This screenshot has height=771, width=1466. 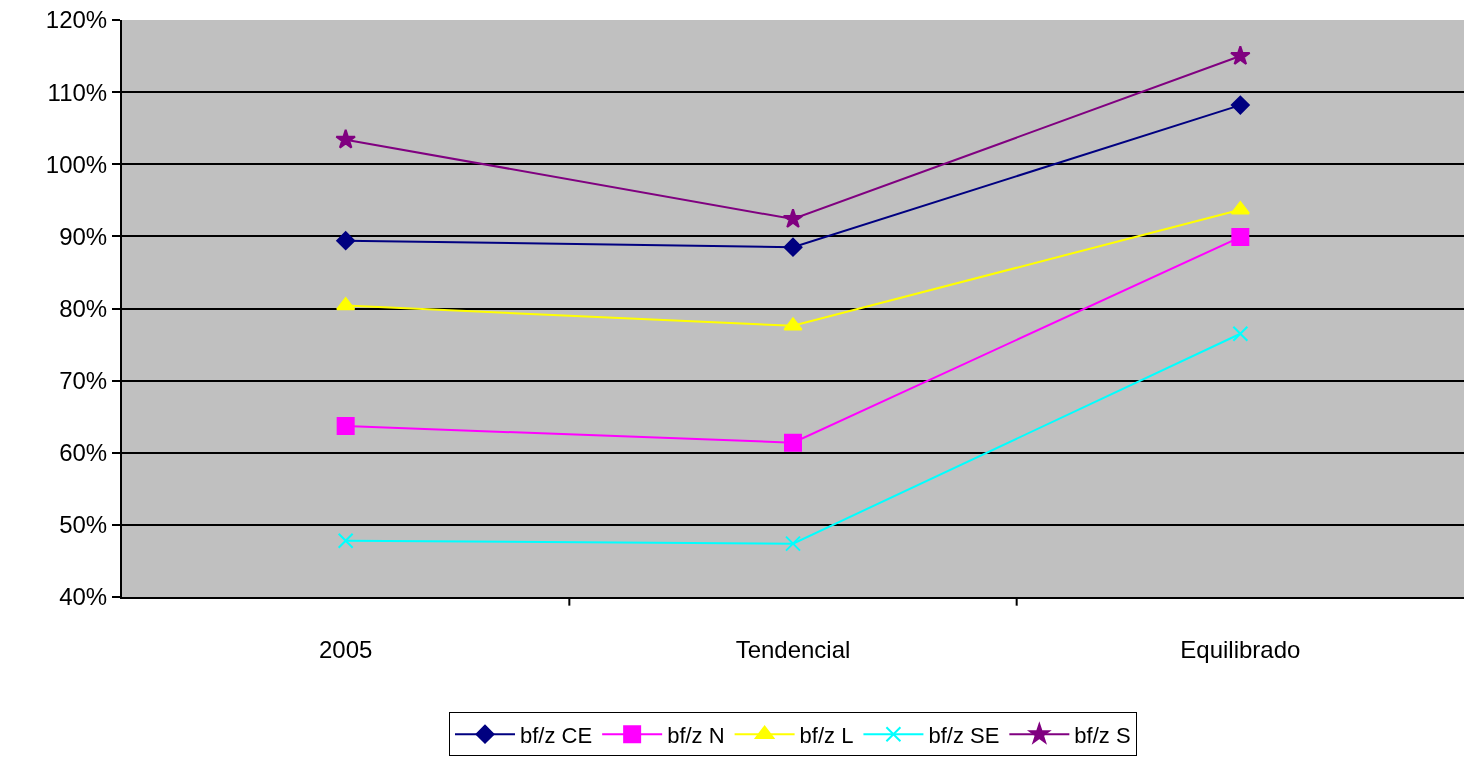 I want to click on x-tick-label: Tendencial, so click(x=793, y=649).